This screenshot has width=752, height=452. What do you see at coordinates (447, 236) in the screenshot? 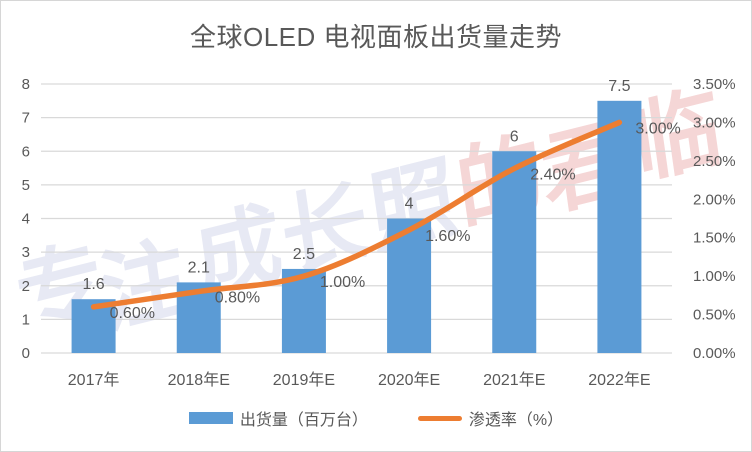
I see `line-value-label: 1.60%` at bounding box center [447, 236].